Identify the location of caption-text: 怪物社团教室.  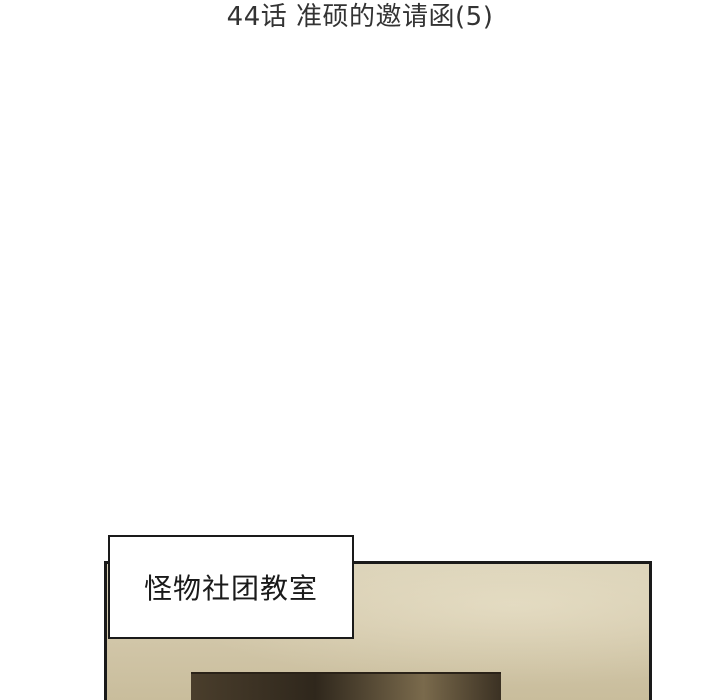
(230, 588).